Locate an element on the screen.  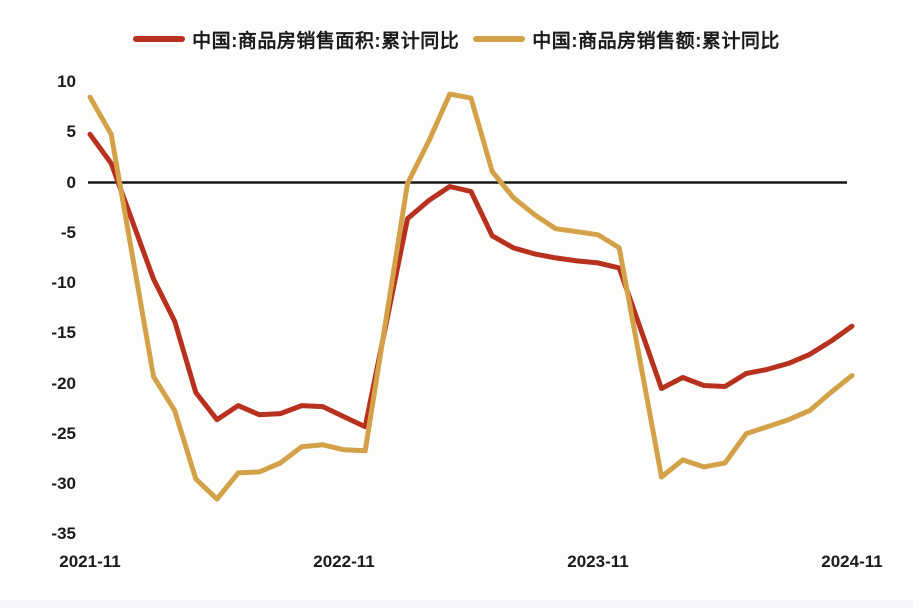
x-tick-label: 2022-11 is located at coordinates (344, 561).